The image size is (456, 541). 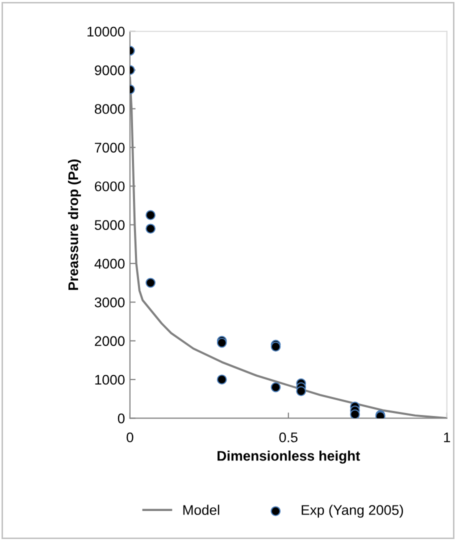 I want to click on y-tick-label: 5000, so click(x=109, y=225).